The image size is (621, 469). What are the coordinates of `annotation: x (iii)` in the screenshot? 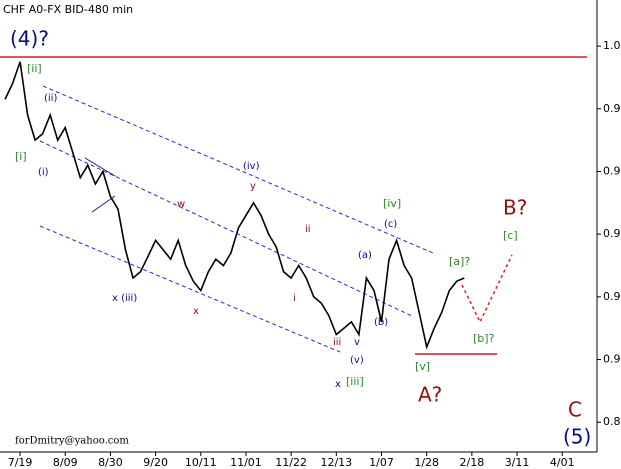 It's located at (124, 298).